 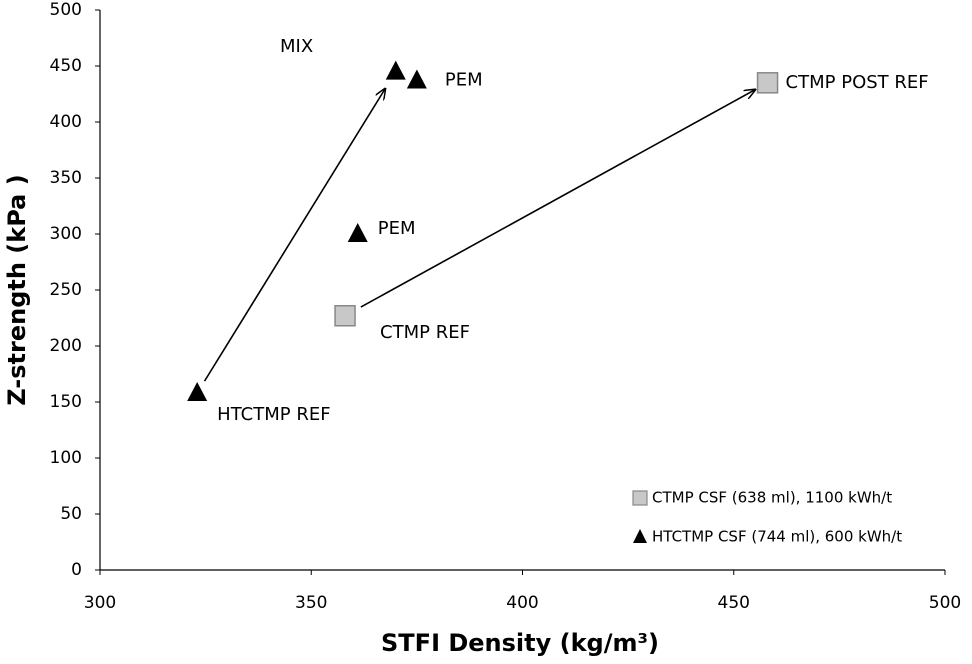 What do you see at coordinates (520, 643) in the screenshot?
I see `x-axis-title: STFI Density (kg/m³)` at bounding box center [520, 643].